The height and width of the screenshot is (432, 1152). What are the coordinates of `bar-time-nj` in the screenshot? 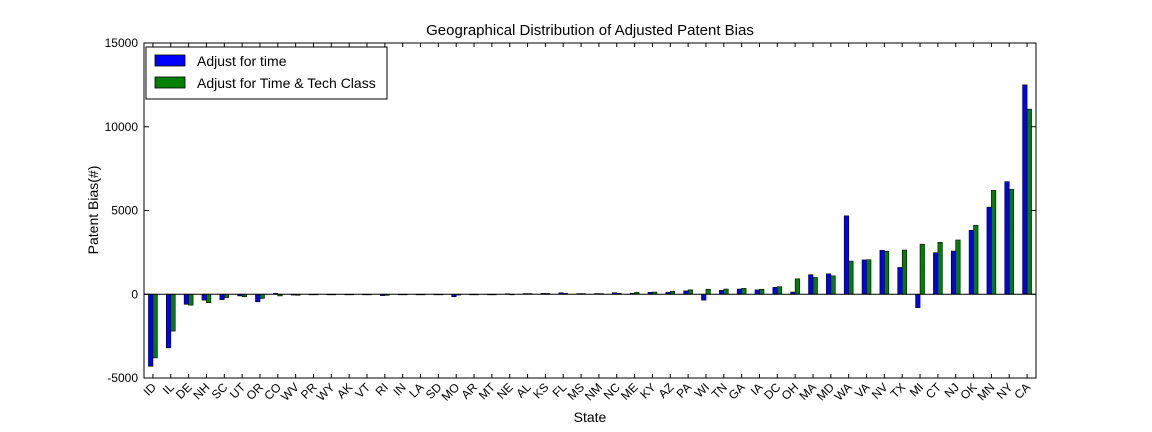 It's located at (953, 272).